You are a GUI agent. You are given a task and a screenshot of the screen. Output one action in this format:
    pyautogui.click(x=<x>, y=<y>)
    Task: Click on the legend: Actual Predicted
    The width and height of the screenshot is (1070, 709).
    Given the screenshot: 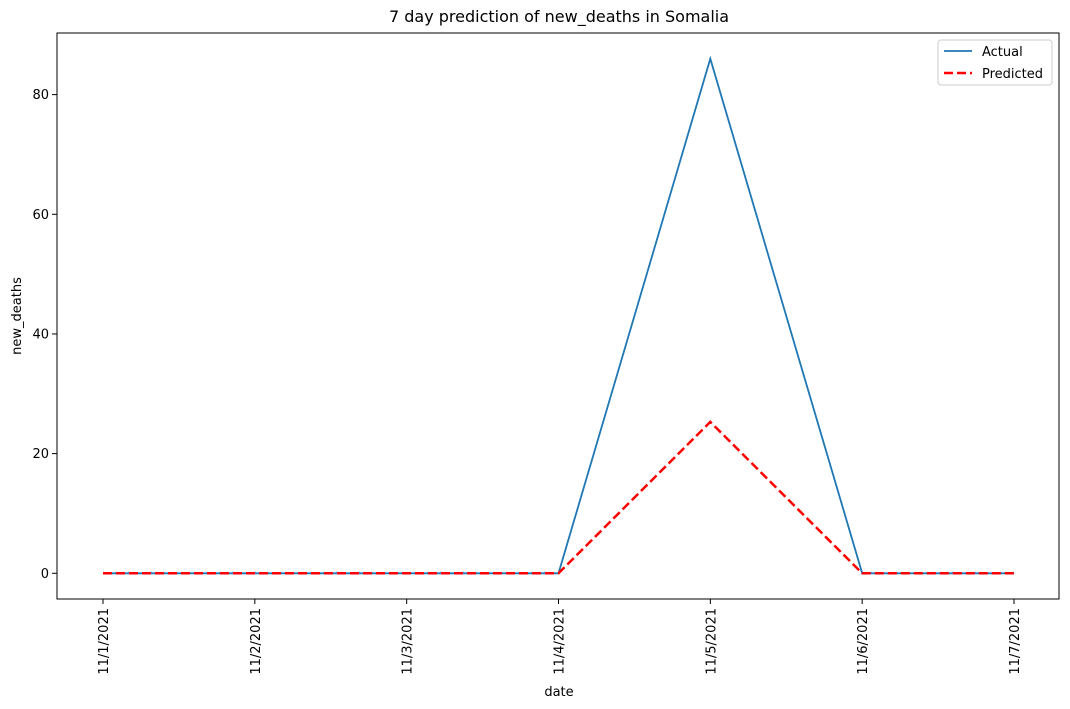 What is the action you would take?
    pyautogui.click(x=995, y=62)
    